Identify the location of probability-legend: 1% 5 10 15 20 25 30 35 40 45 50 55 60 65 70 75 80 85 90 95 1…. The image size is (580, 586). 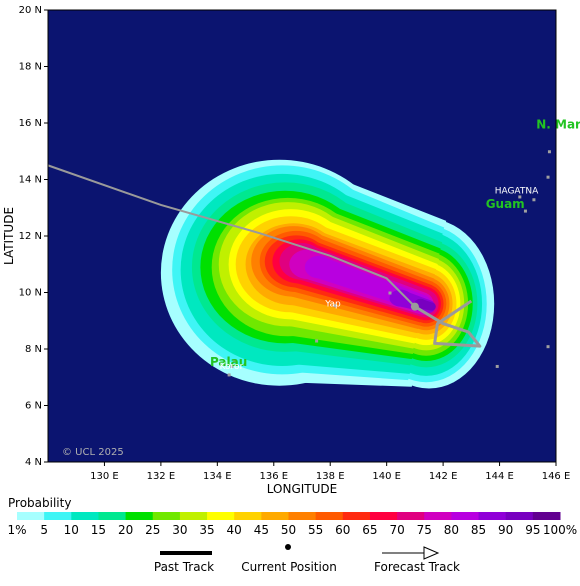
(292, 524).